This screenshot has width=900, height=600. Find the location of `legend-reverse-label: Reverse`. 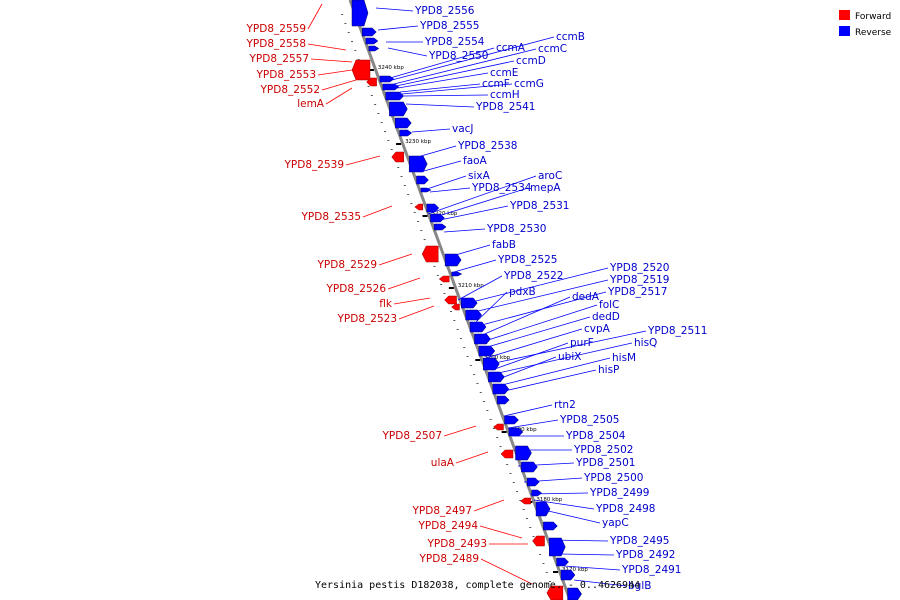

legend-reverse-label: Reverse is located at coordinates (873, 33).